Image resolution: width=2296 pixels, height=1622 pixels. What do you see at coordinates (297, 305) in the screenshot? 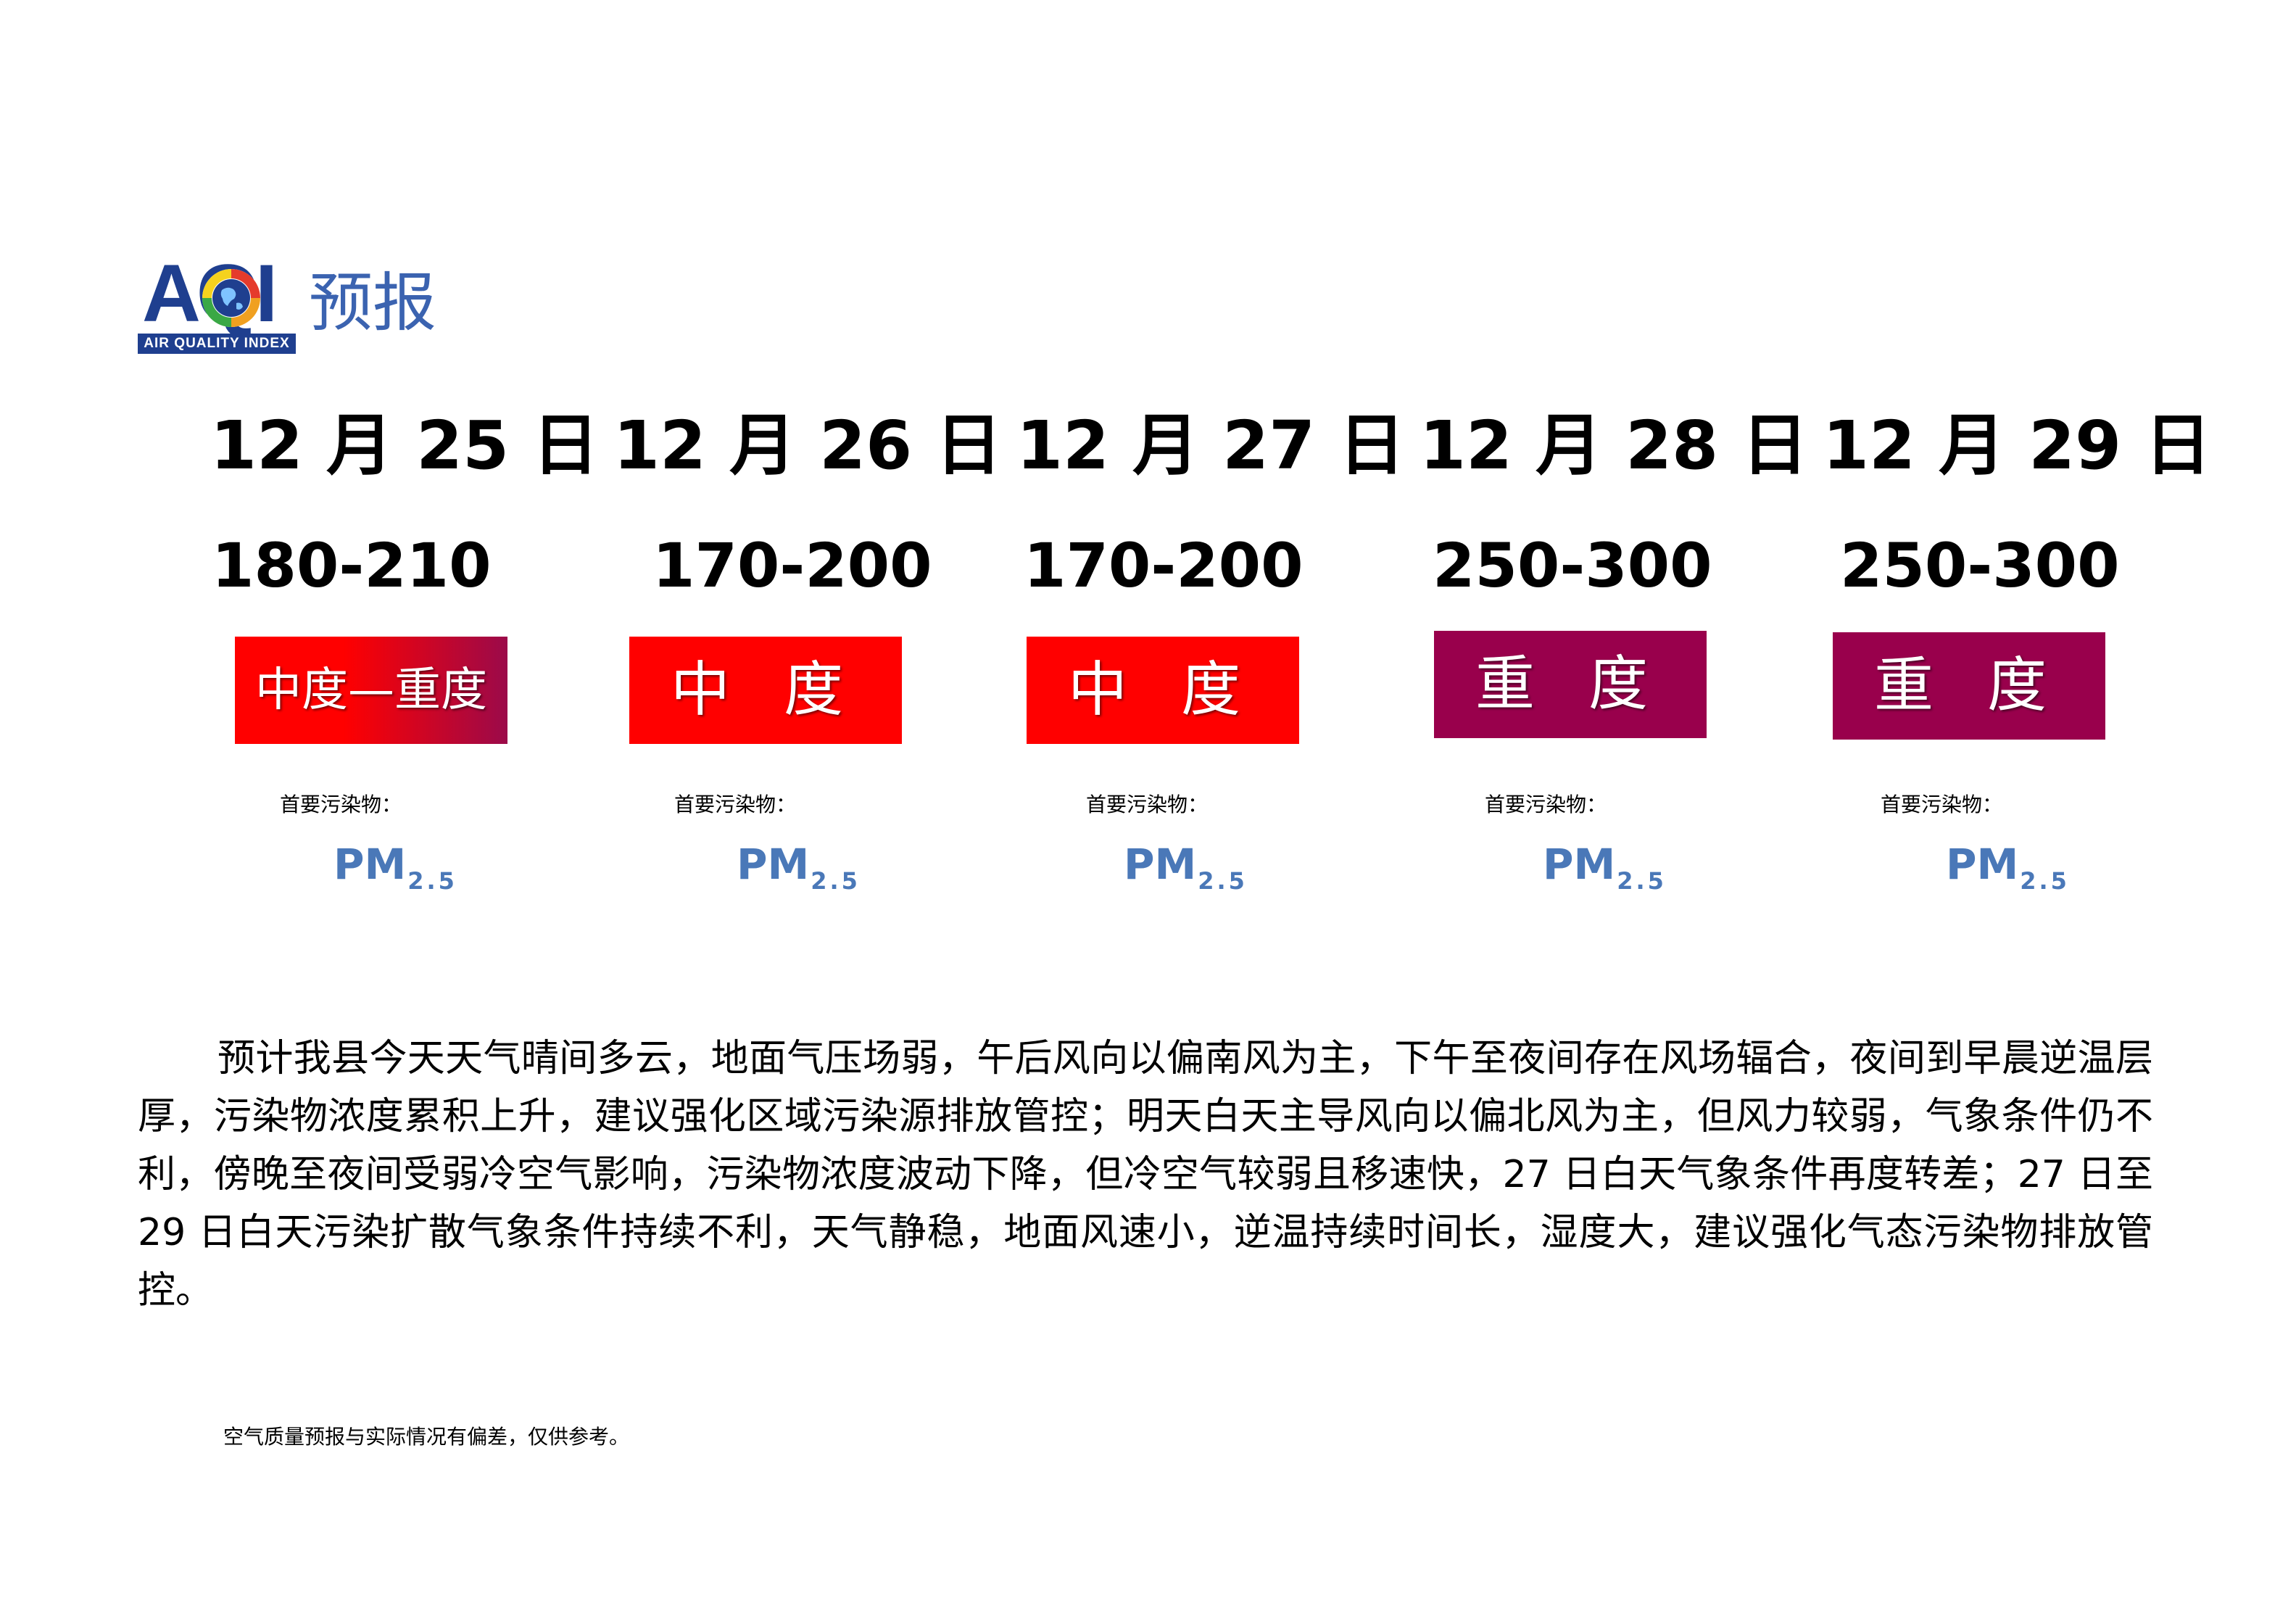
I see `aqi-logo: AQI AIR QUALITY INDEX 预报` at bounding box center [297, 305].